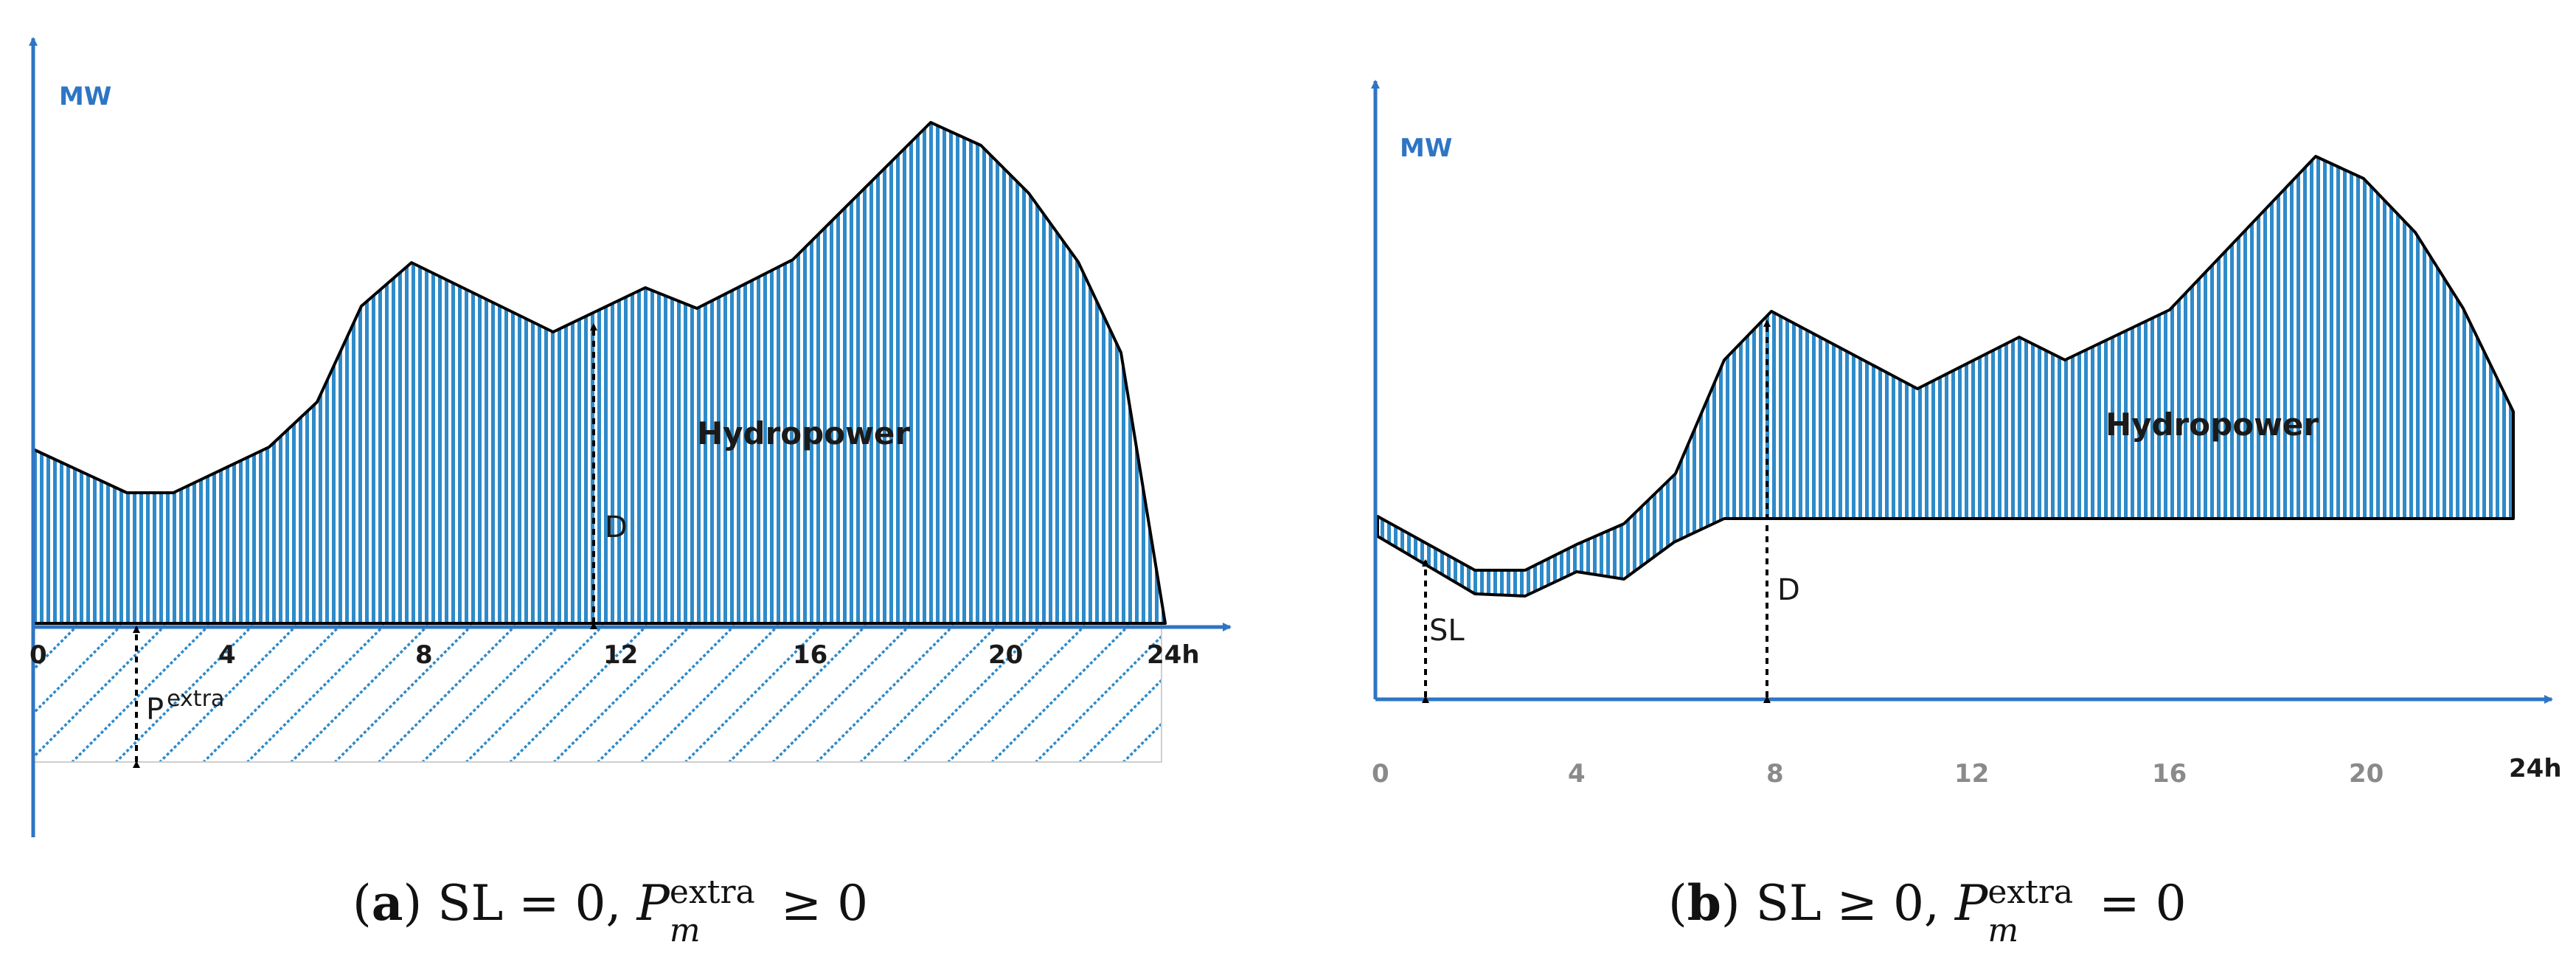 The height and width of the screenshot is (973, 2576). Describe the element at coordinates (712, 892) in the screenshot. I see `caption-a-math-sup: extra` at that location.